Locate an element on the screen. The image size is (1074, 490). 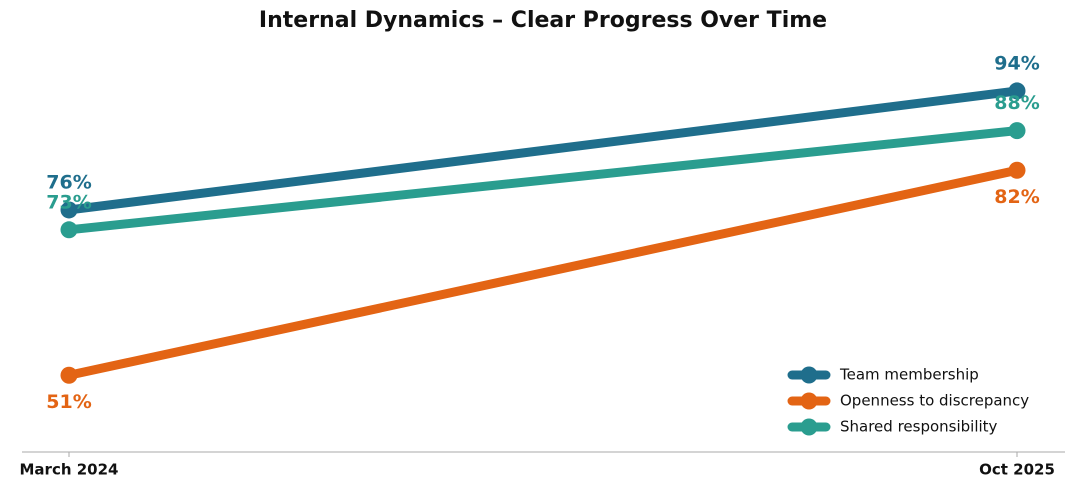
data-label: 73% is located at coordinates (68, 202).